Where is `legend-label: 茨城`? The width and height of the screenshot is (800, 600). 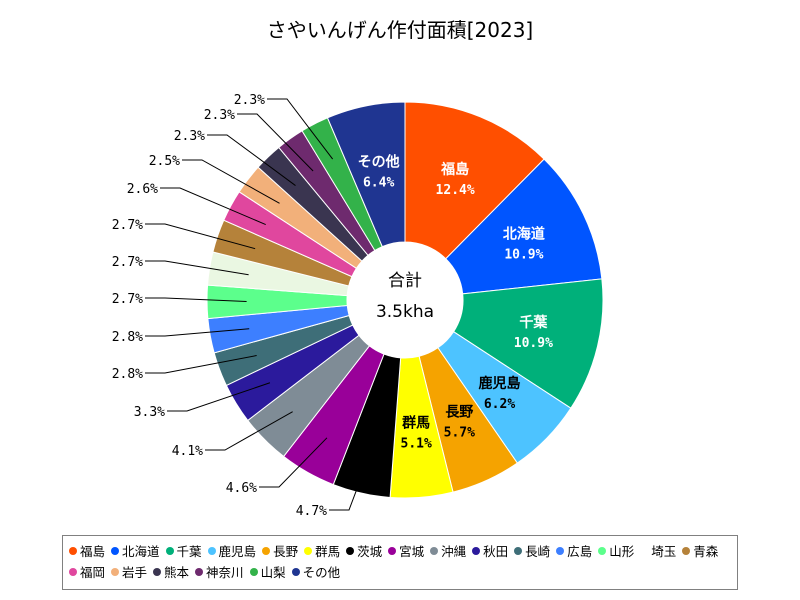
legend-label: 茨城 is located at coordinates (370, 551).